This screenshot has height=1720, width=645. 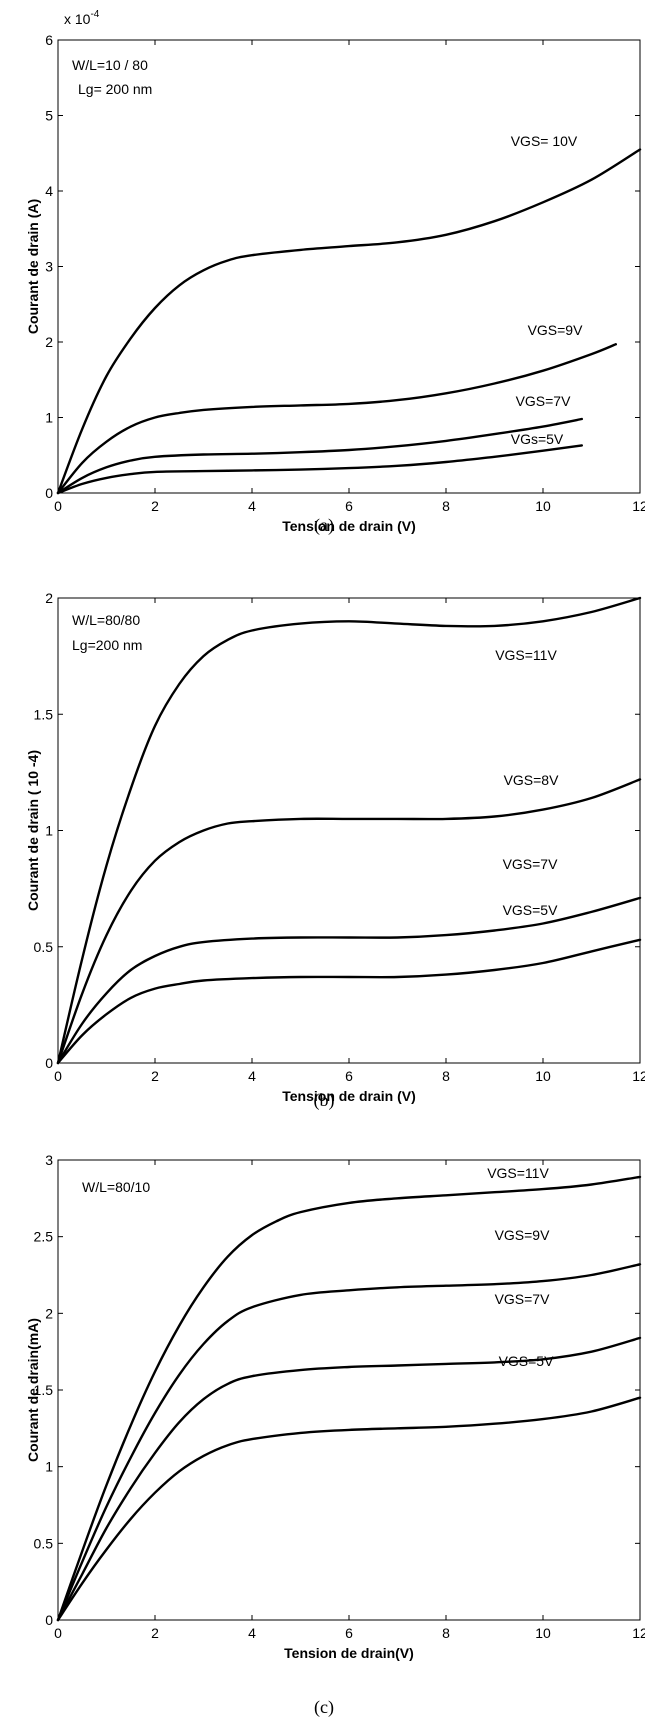 What do you see at coordinates (110, 65) in the screenshot?
I see `device-annotation: W/L=10 / 80` at bounding box center [110, 65].